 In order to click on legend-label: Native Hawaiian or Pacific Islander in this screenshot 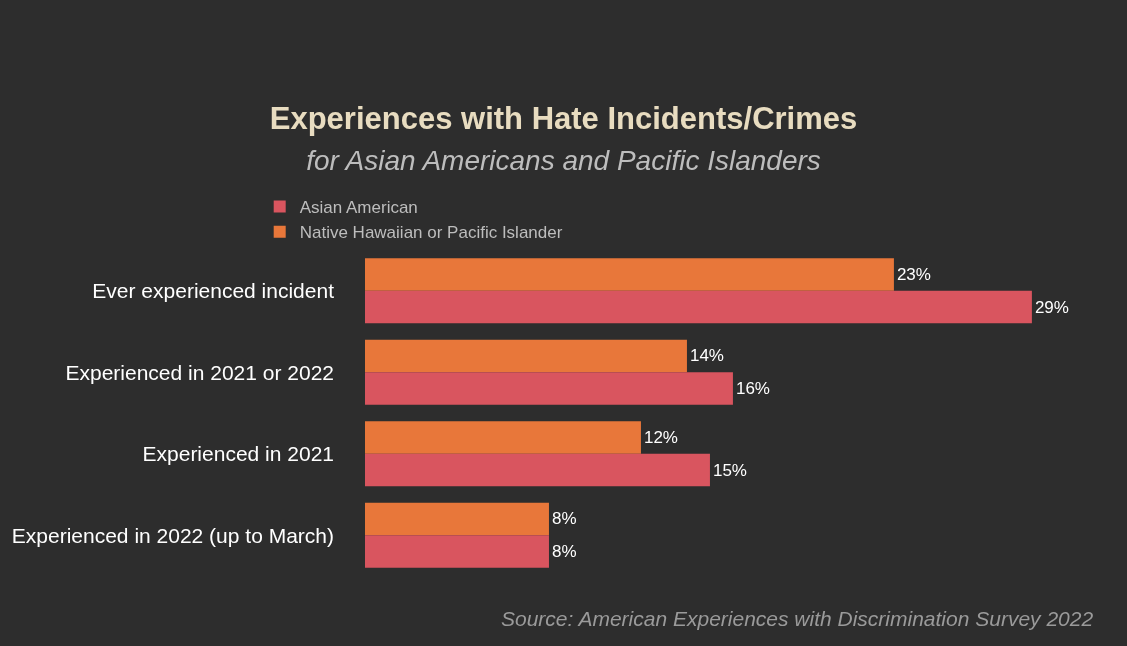, I will do `click(431, 233)`.